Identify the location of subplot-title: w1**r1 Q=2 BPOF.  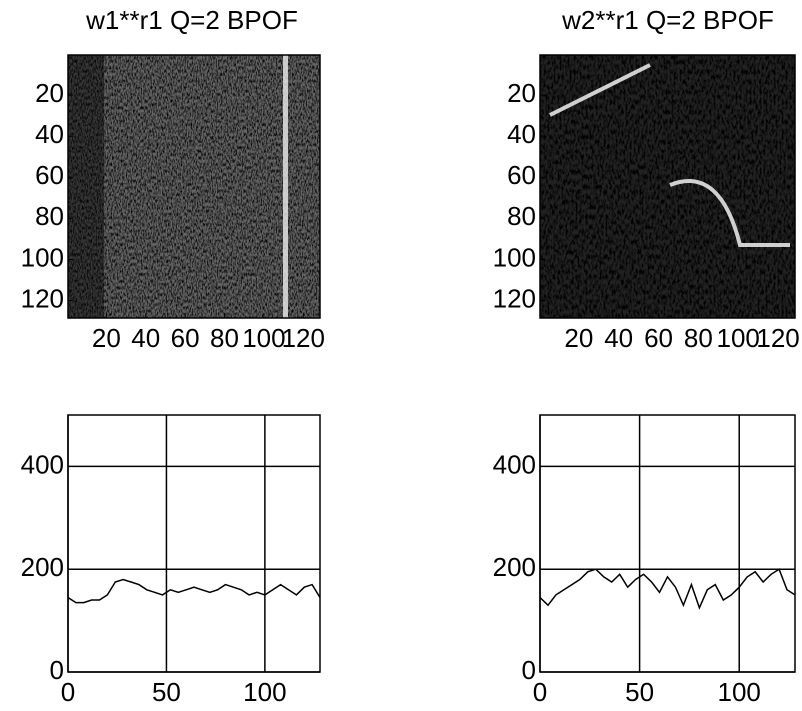
(191, 20).